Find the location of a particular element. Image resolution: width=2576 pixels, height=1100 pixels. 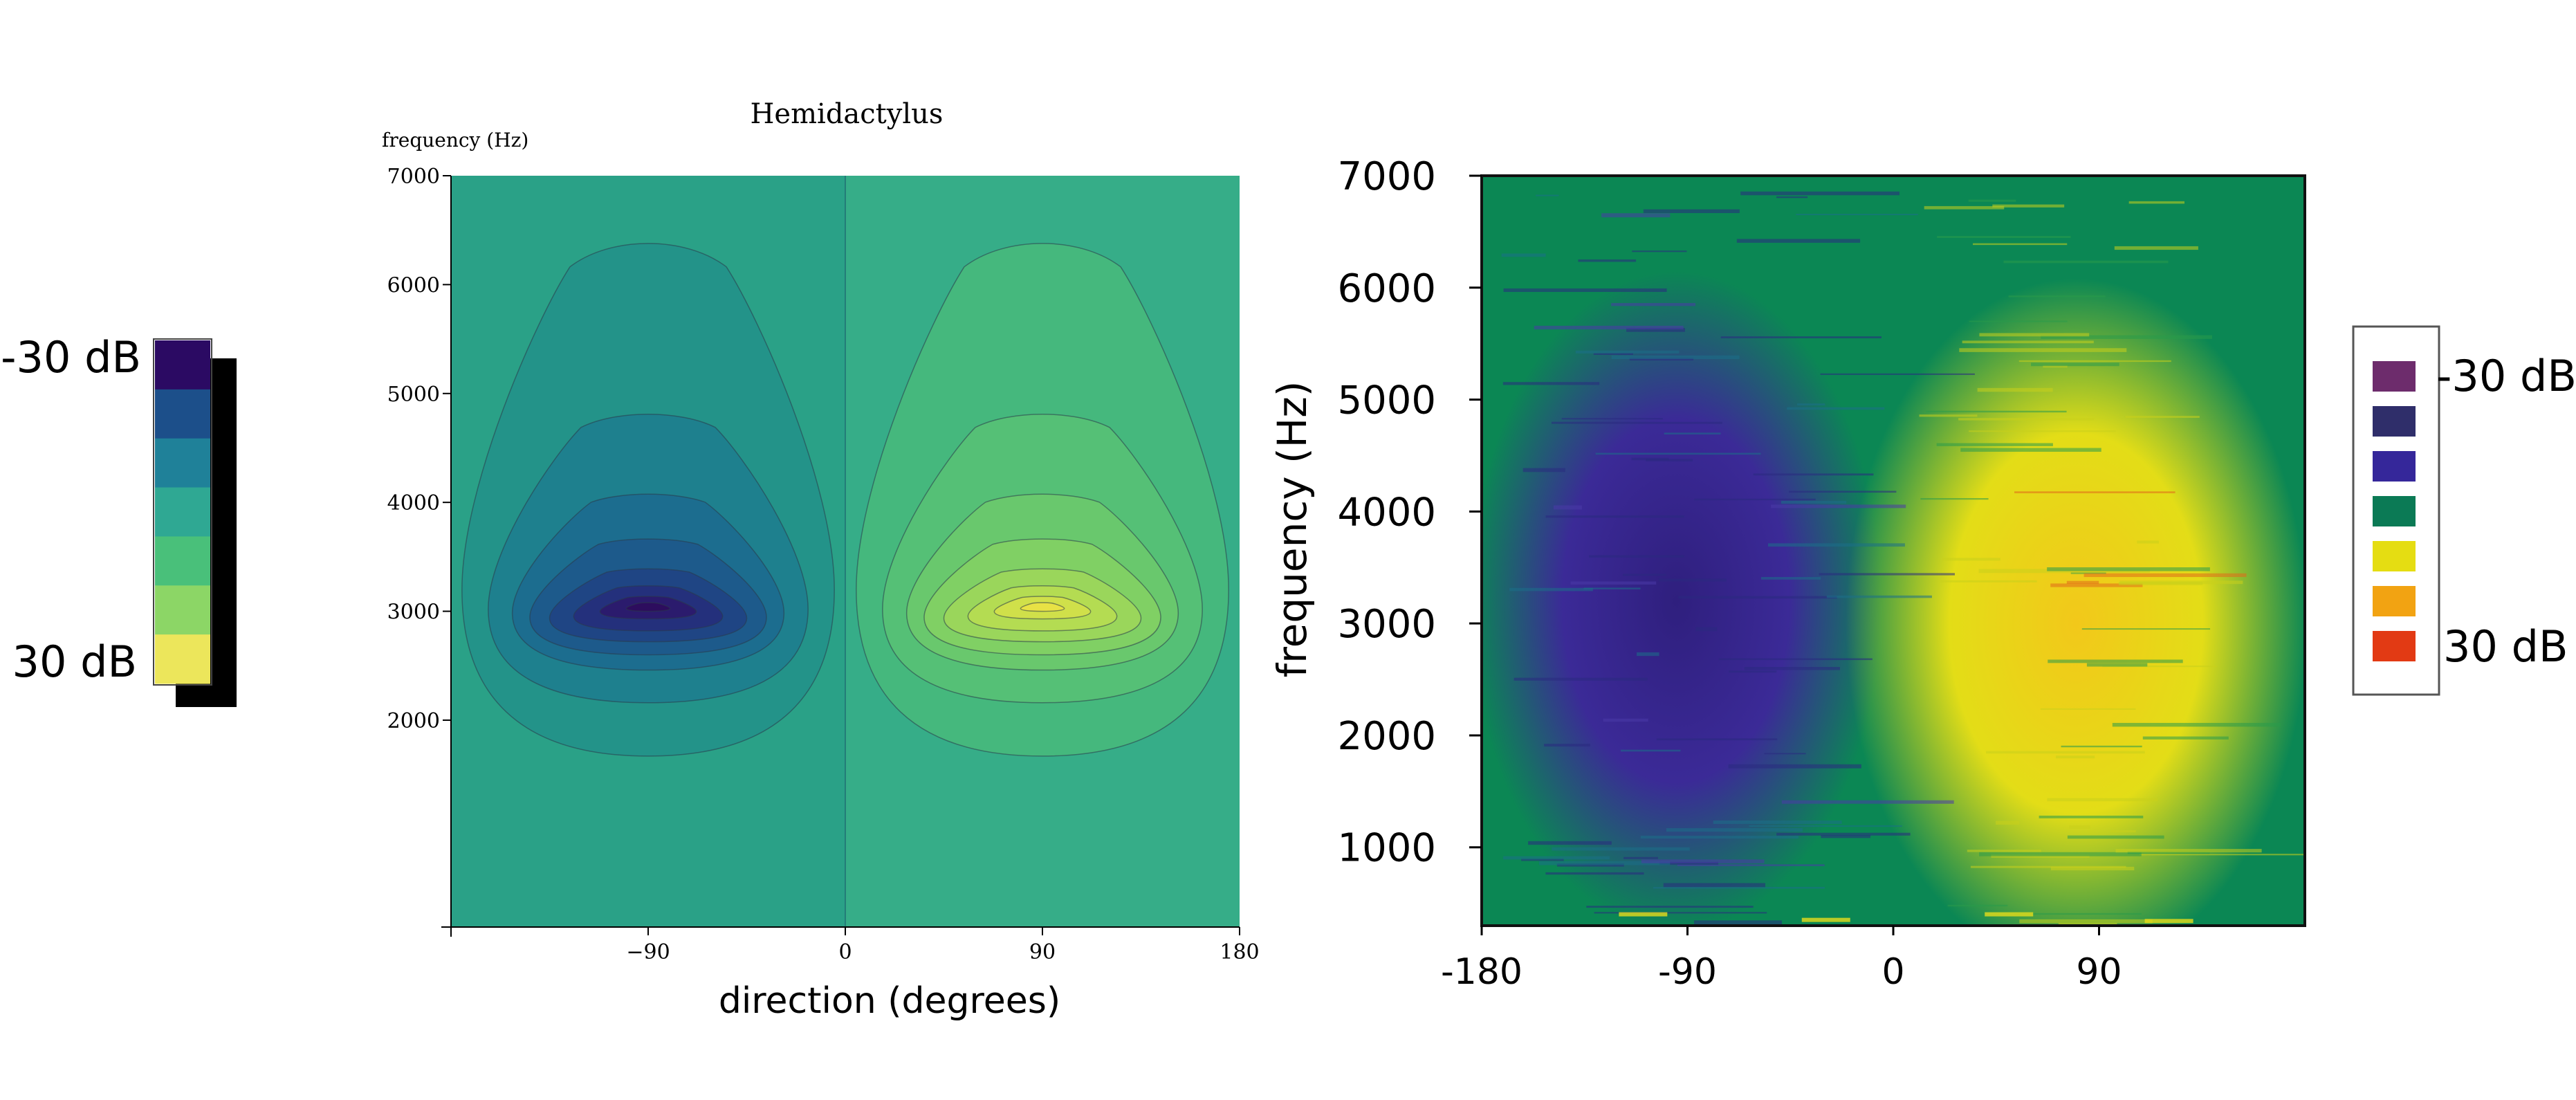

left-legend-swatches is located at coordinates (182, 512).